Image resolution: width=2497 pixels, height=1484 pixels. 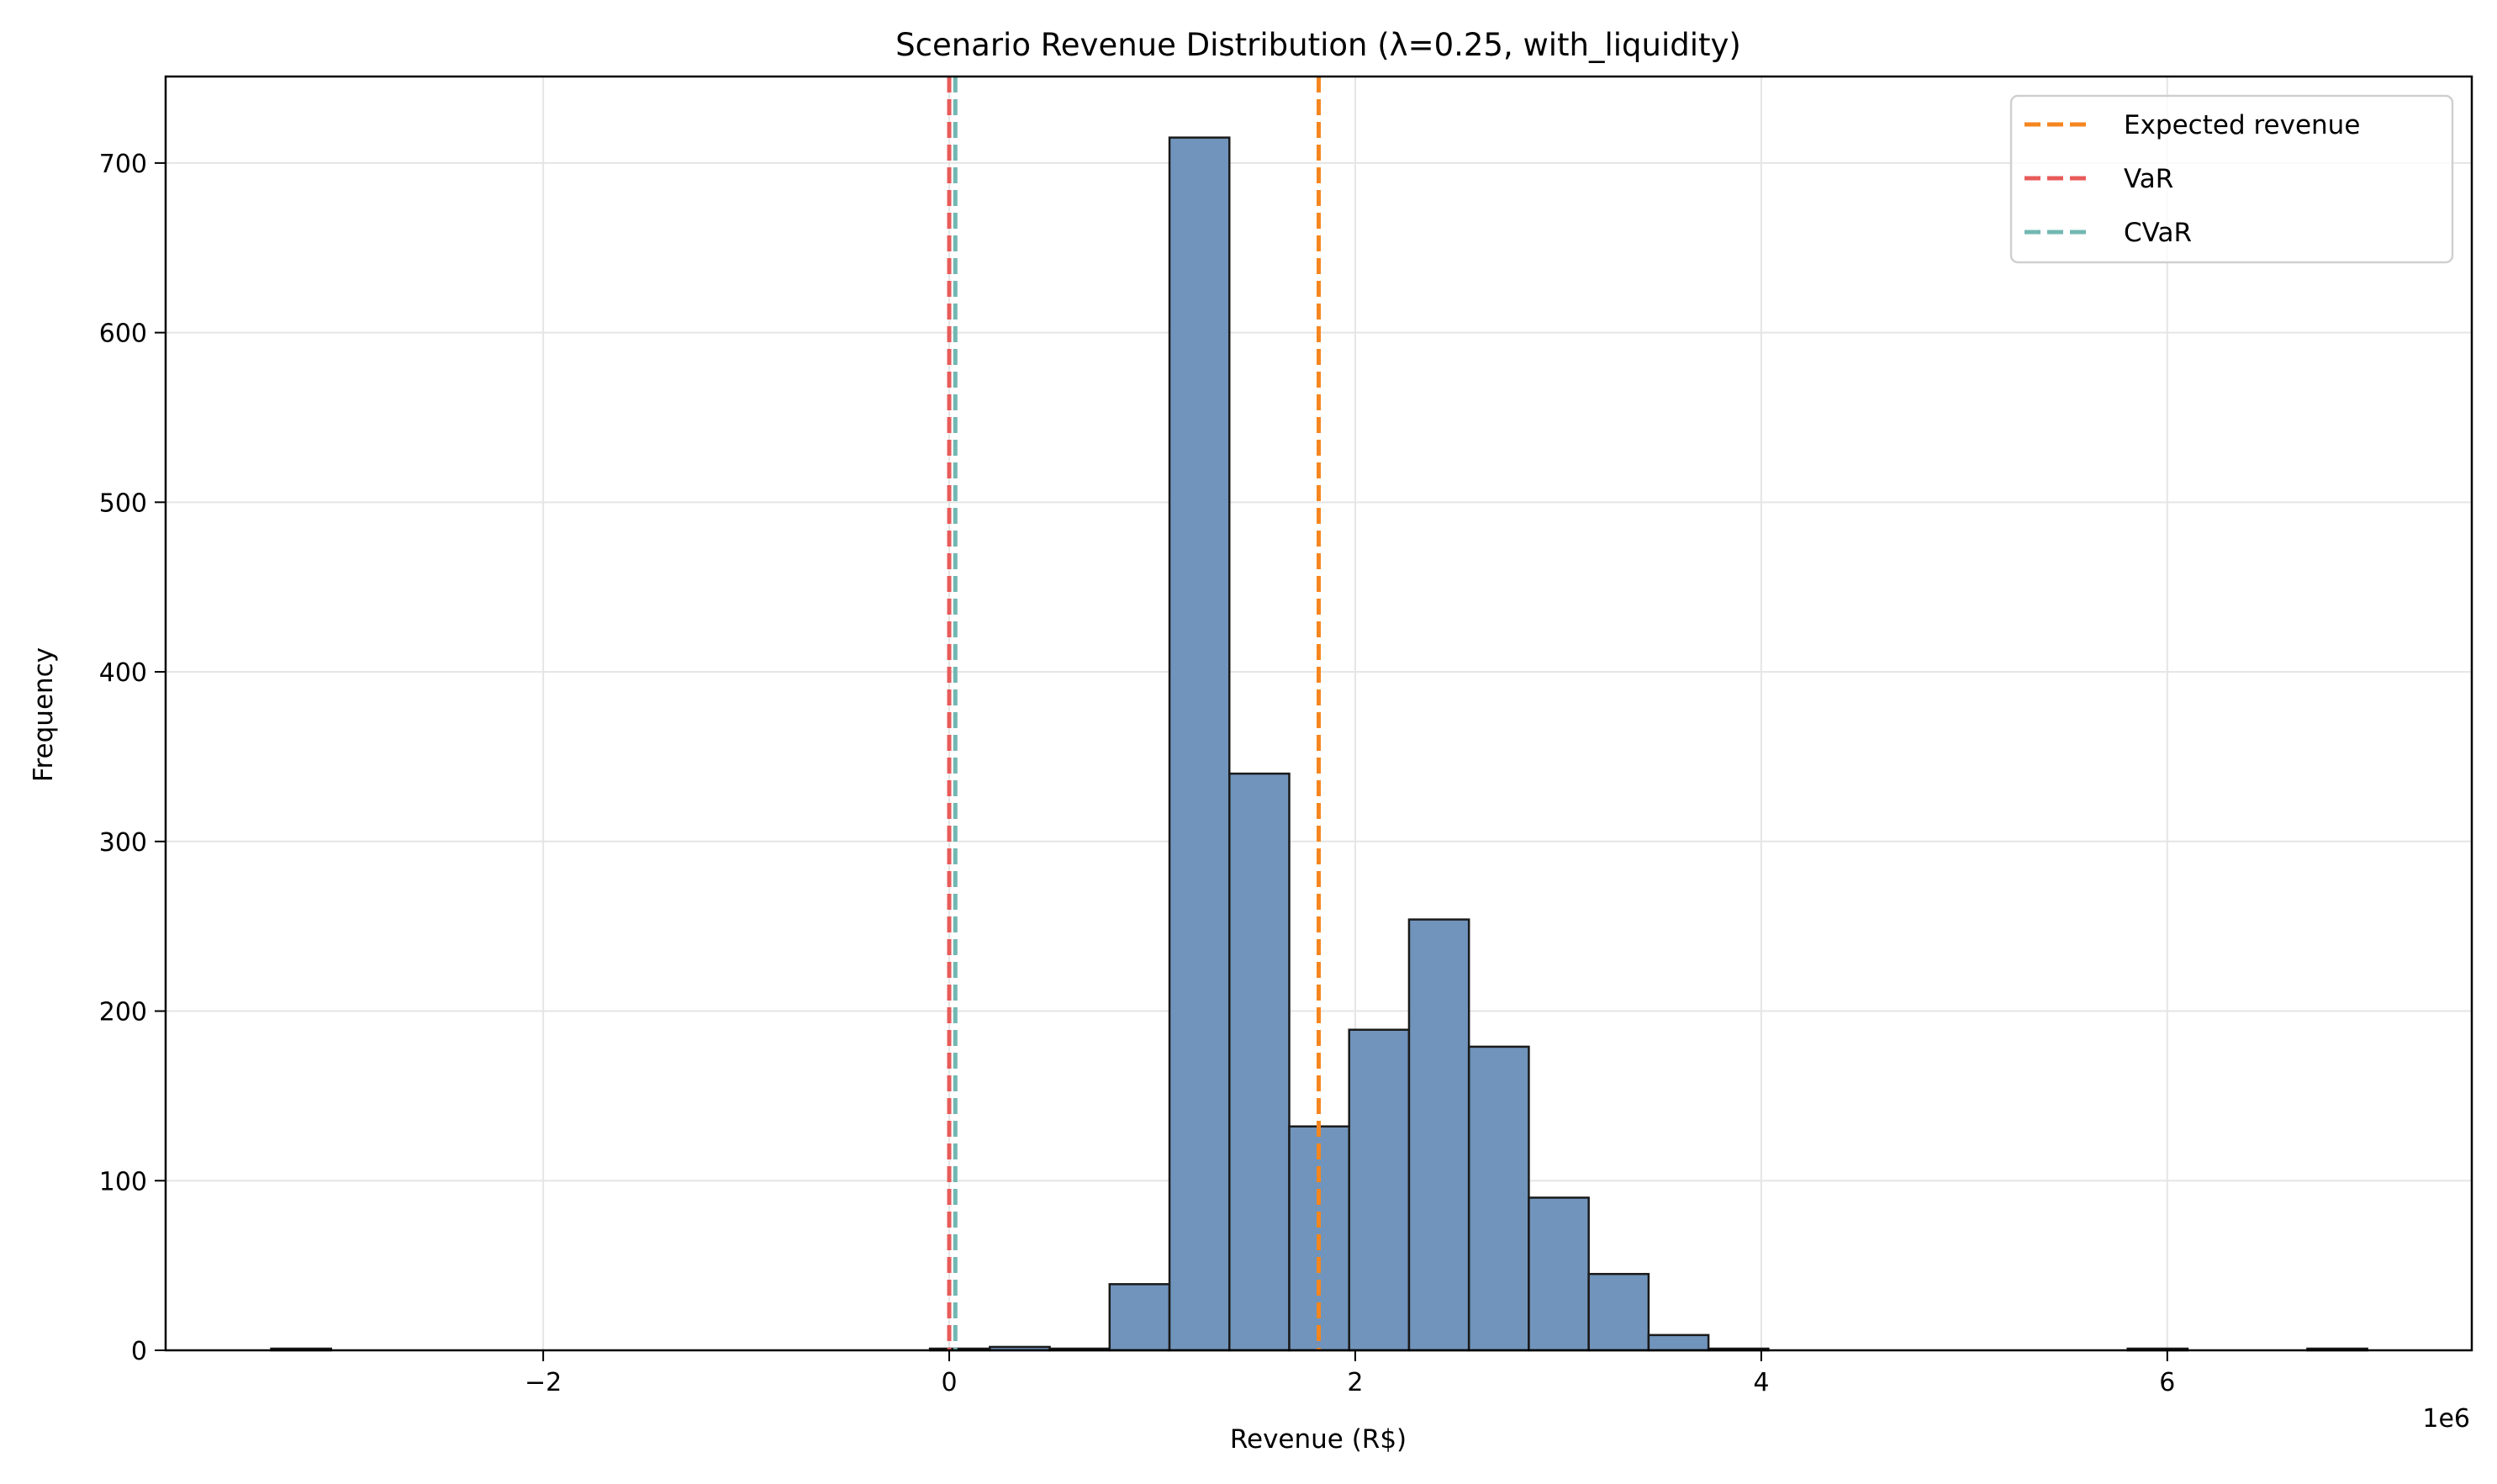 I want to click on reference-lines, so click(x=1134, y=713).